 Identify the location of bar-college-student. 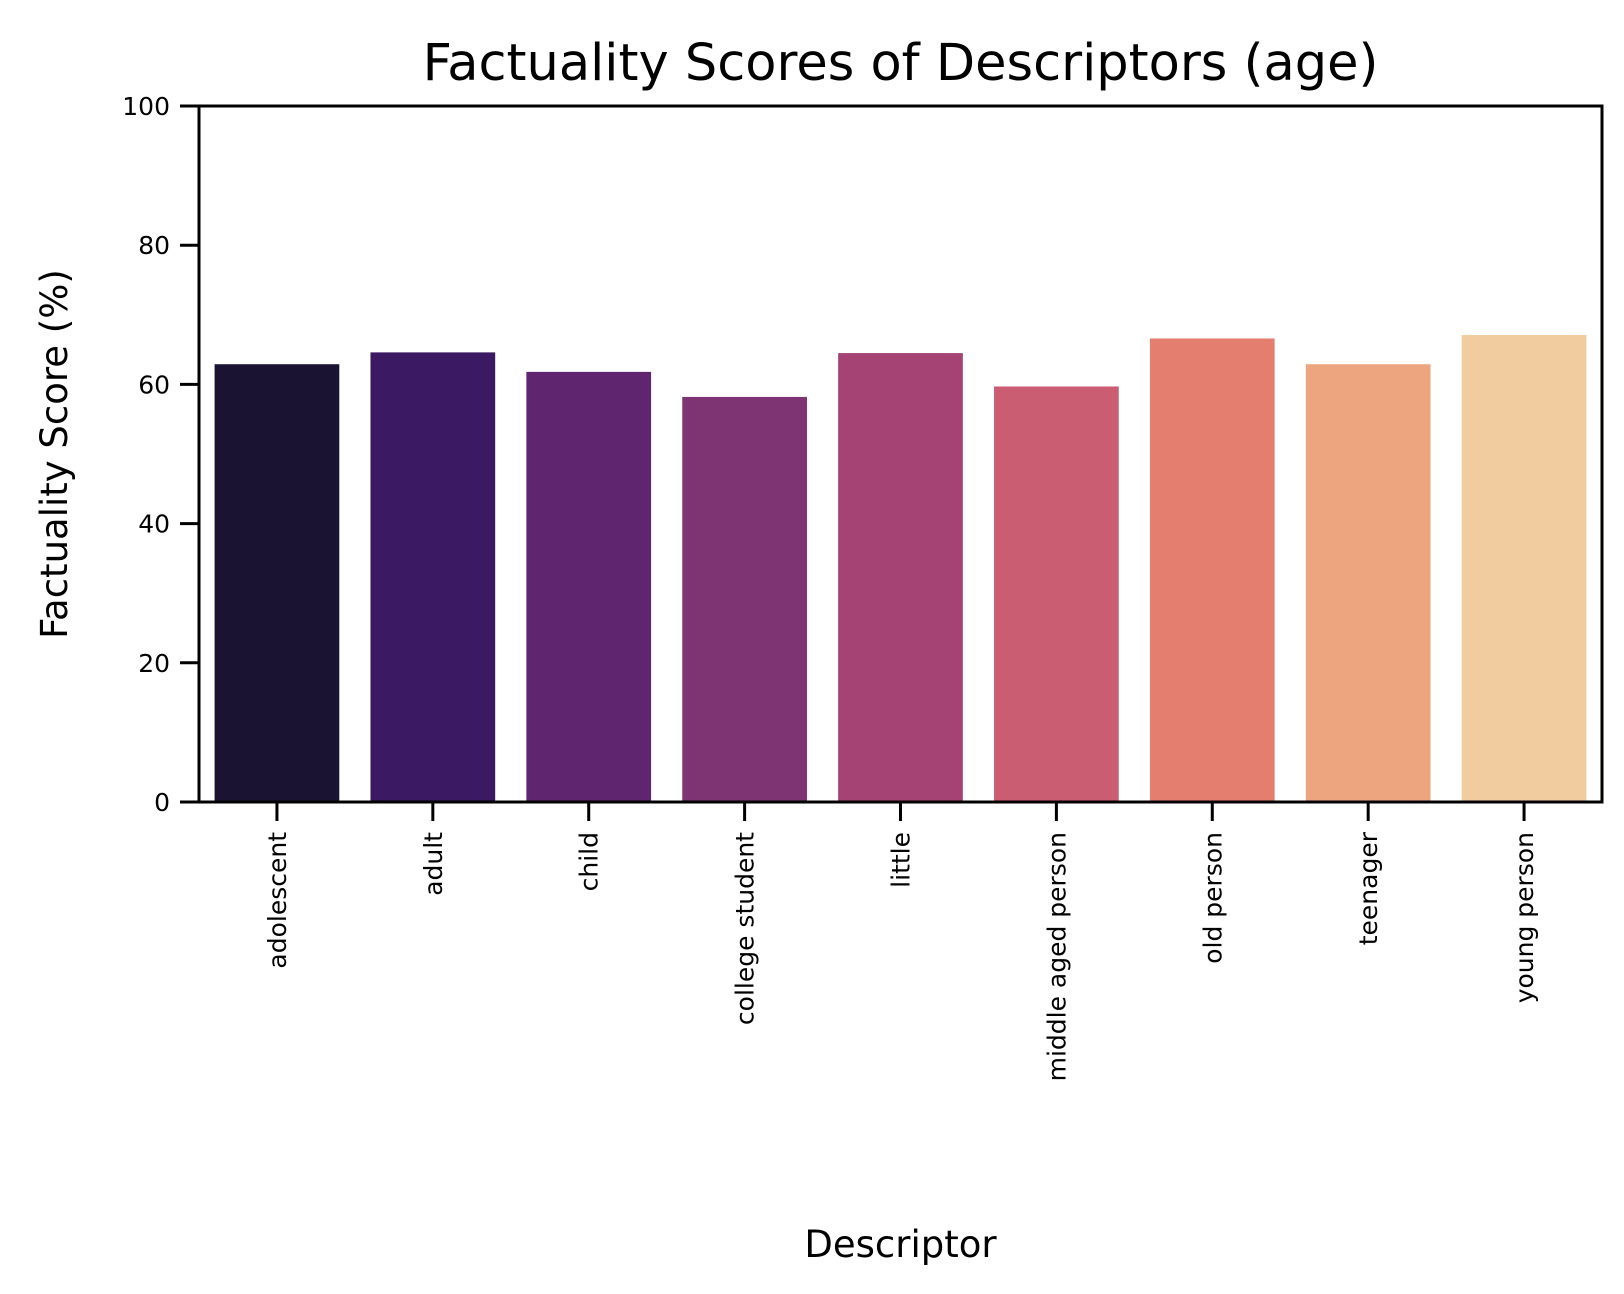
(744, 599).